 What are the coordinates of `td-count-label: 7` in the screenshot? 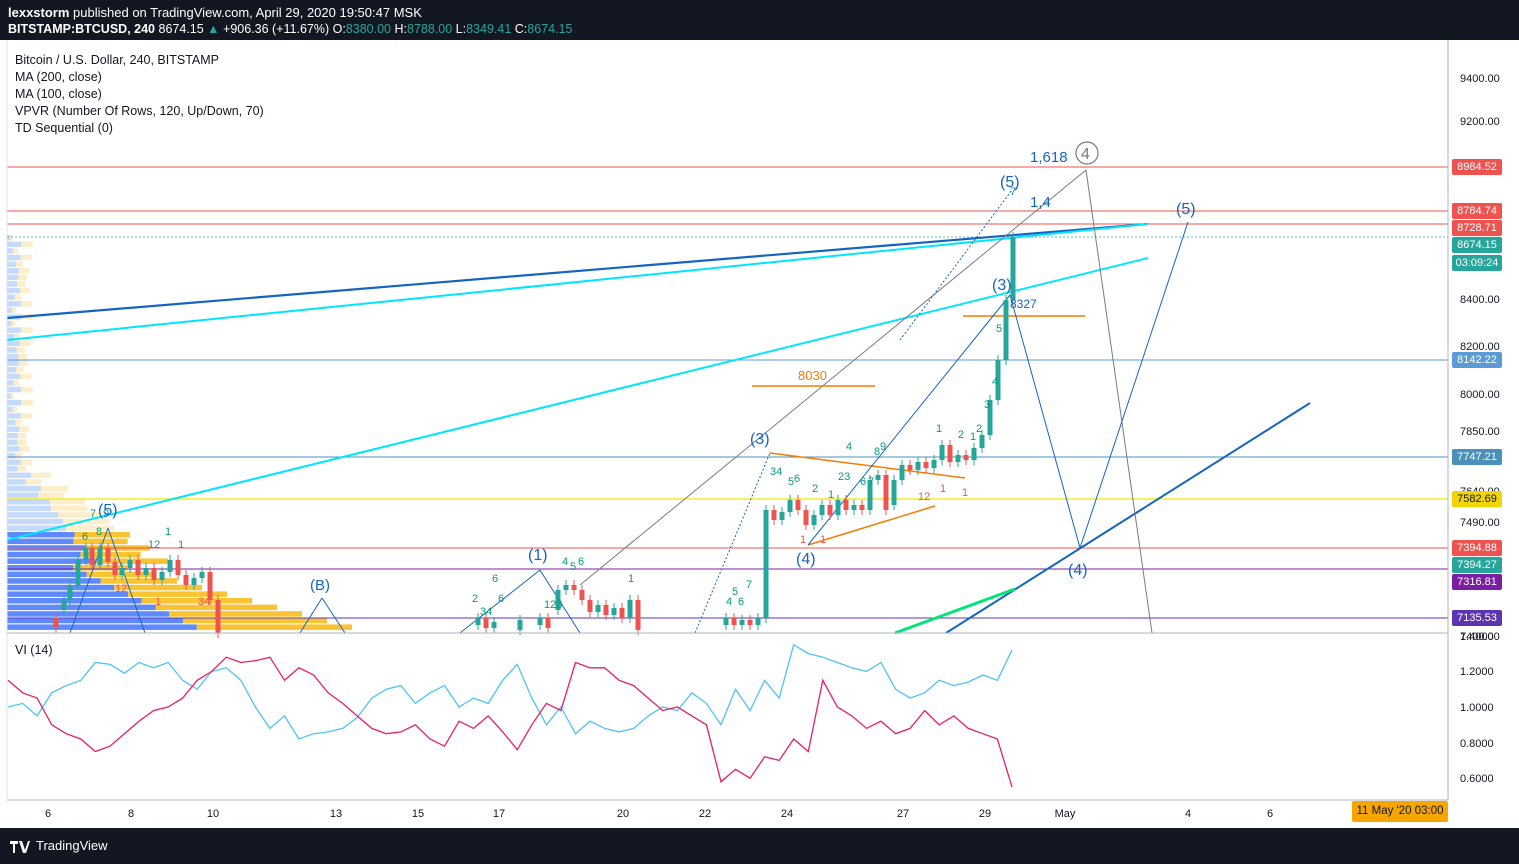 It's located at (1013, 192).